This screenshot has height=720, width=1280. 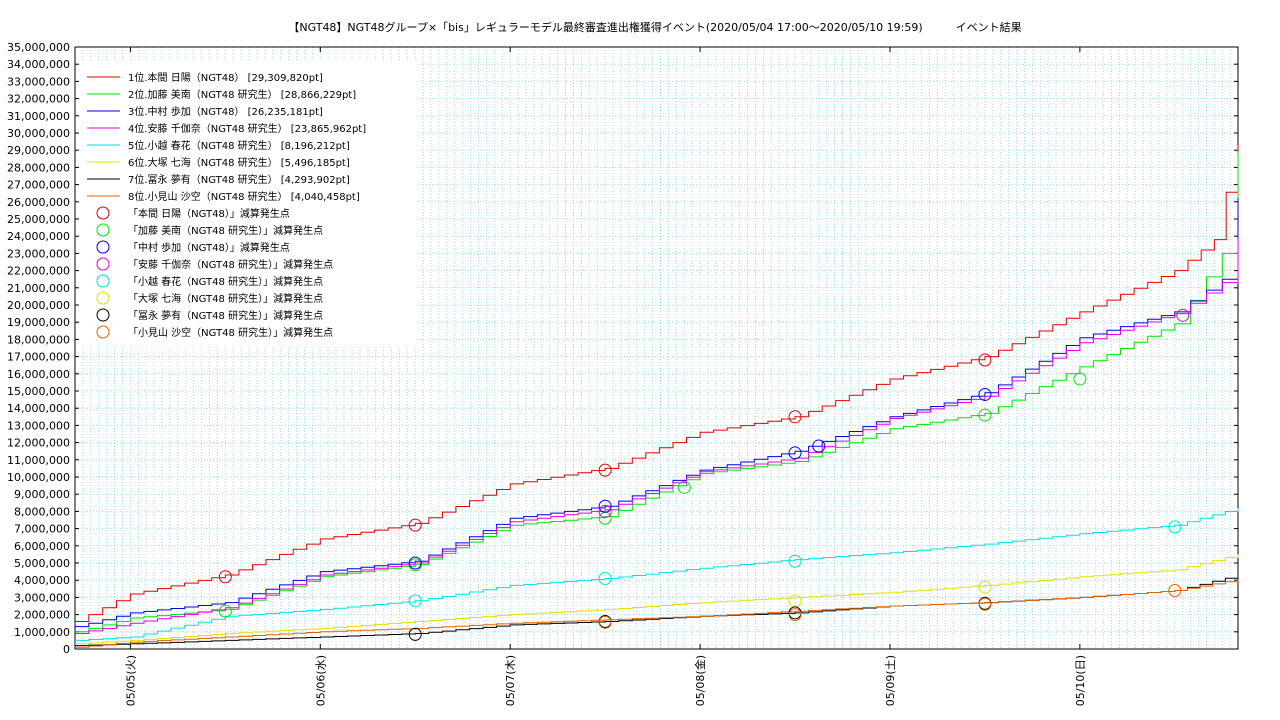 What do you see at coordinates (42, 615) in the screenshot?
I see `y-tick-label: 2,000,000` at bounding box center [42, 615].